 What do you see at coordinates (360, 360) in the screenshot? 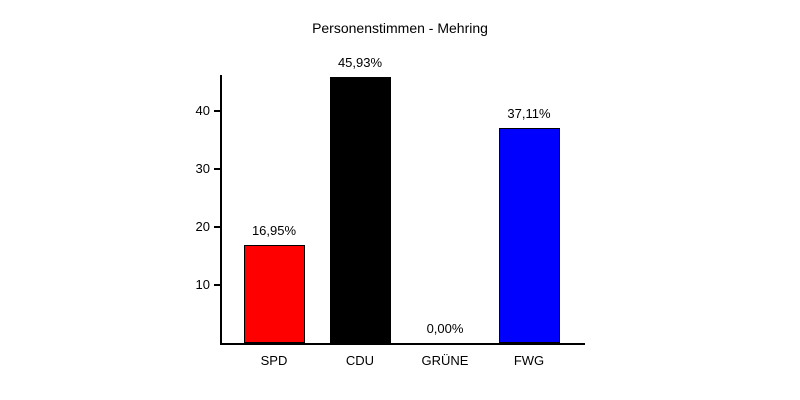
I see `x-category-label-cdu: CDU` at bounding box center [360, 360].